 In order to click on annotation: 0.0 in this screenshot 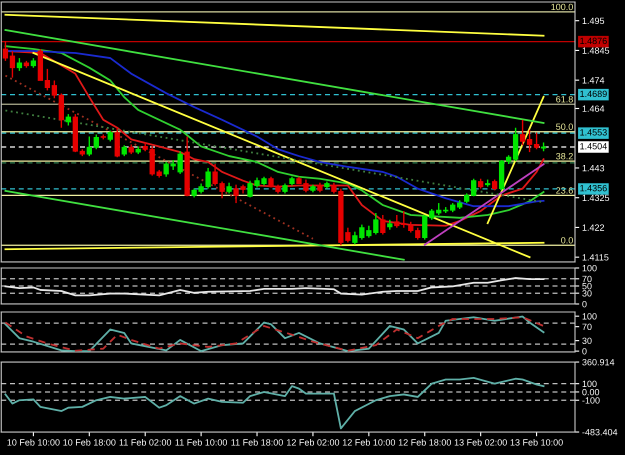, I will do `click(567, 240)`.